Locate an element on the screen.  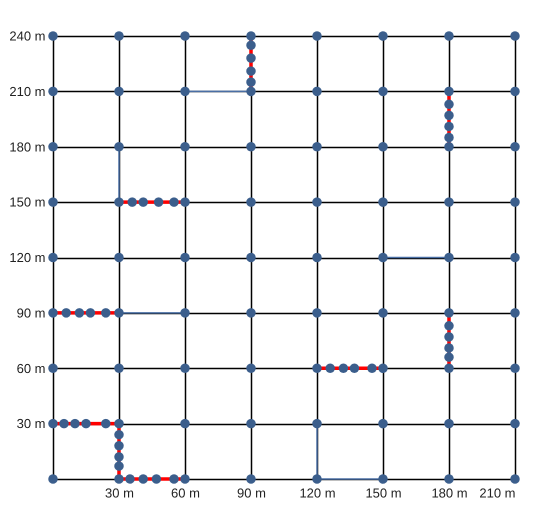
x-tick-label: 30 m is located at coordinates (119, 493).